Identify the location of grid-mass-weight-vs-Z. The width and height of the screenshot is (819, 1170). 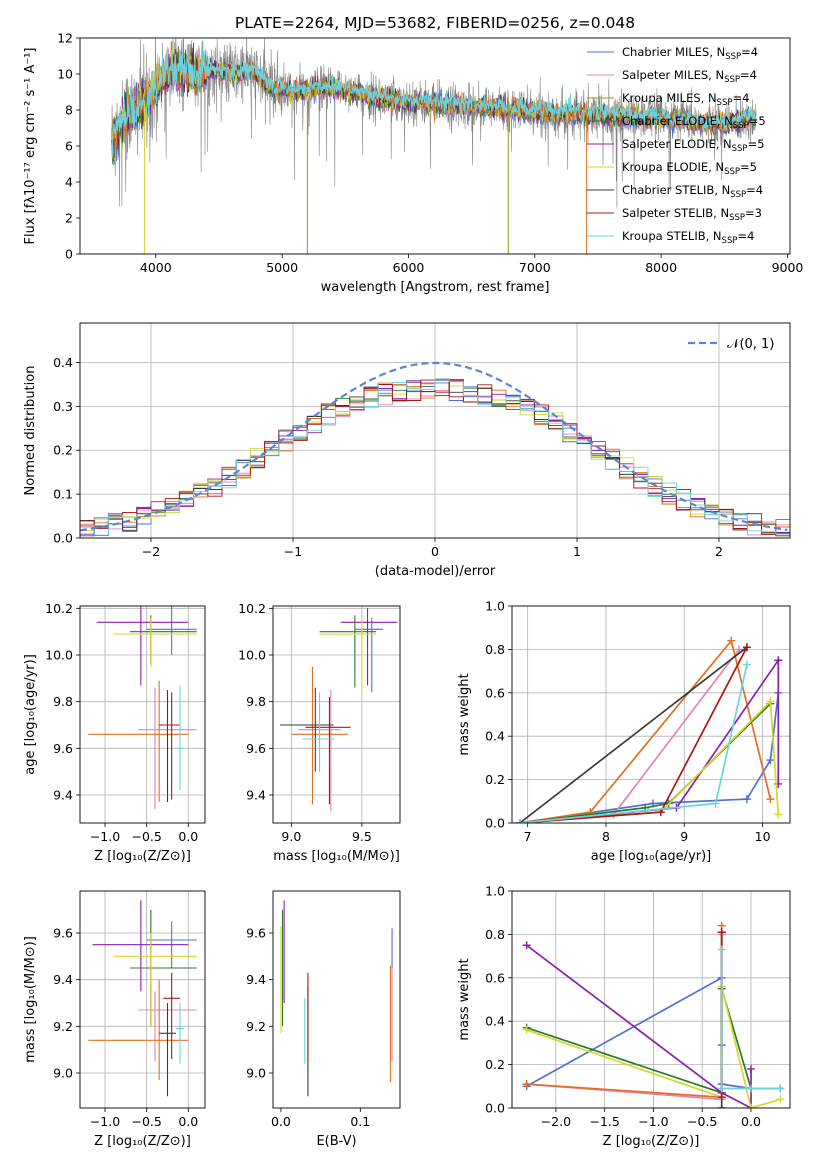
(651, 999).